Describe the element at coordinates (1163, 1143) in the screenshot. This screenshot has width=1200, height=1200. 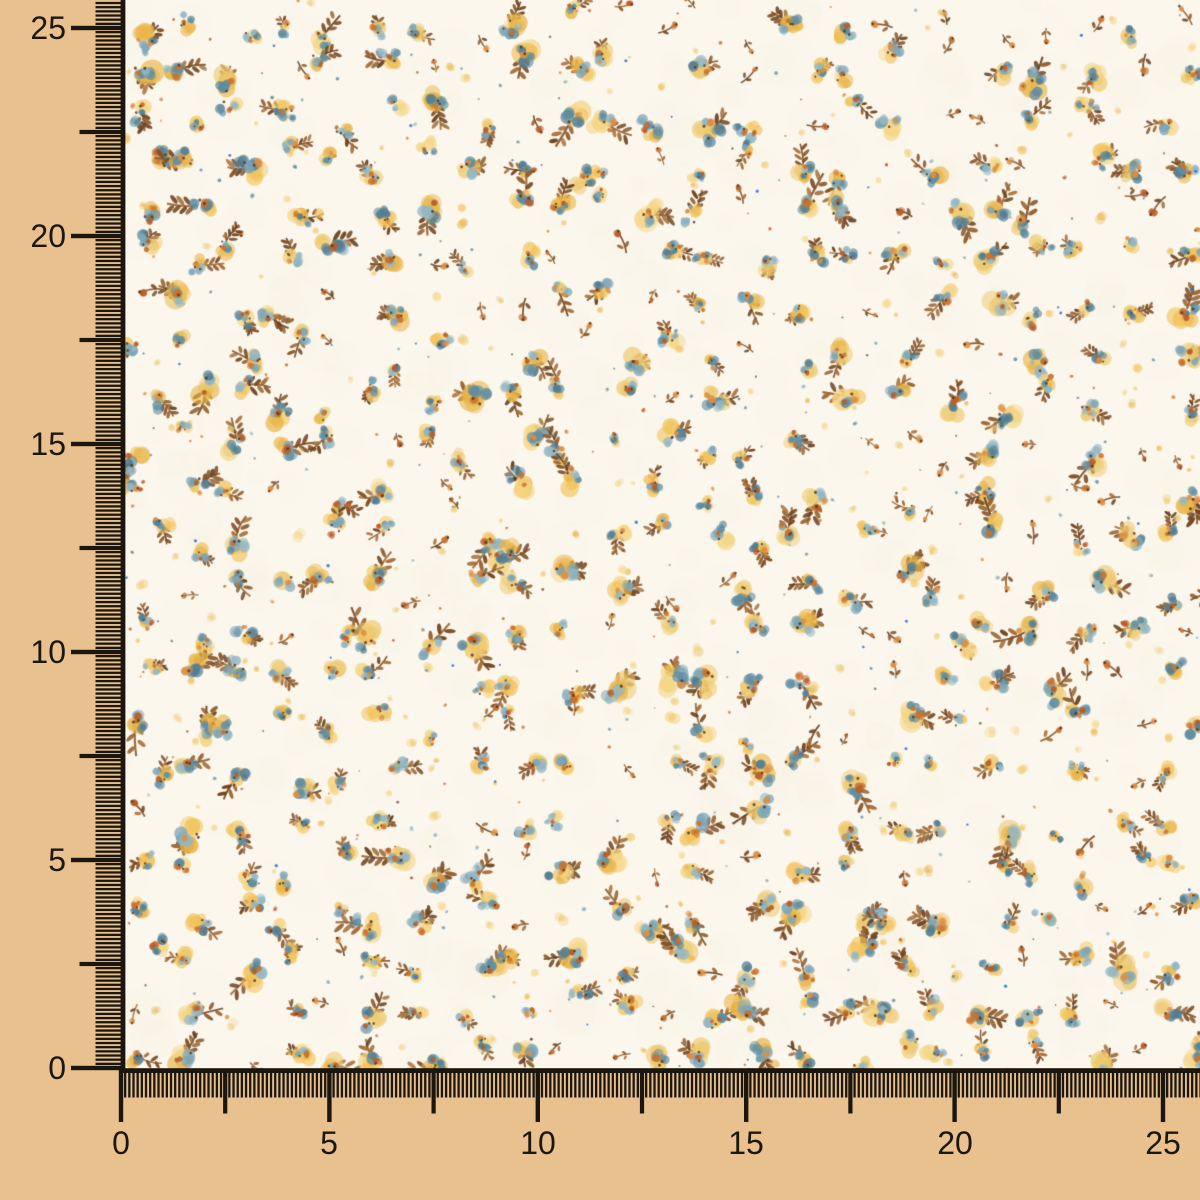
I see `h-ruler-label-25: 25` at that location.